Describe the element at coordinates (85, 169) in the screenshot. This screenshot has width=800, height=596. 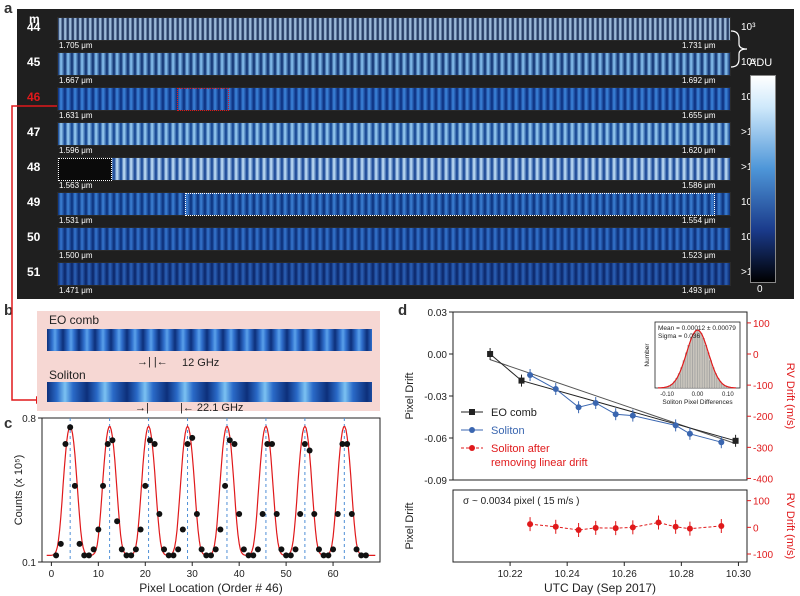
I see `order-48-masked-box` at that location.